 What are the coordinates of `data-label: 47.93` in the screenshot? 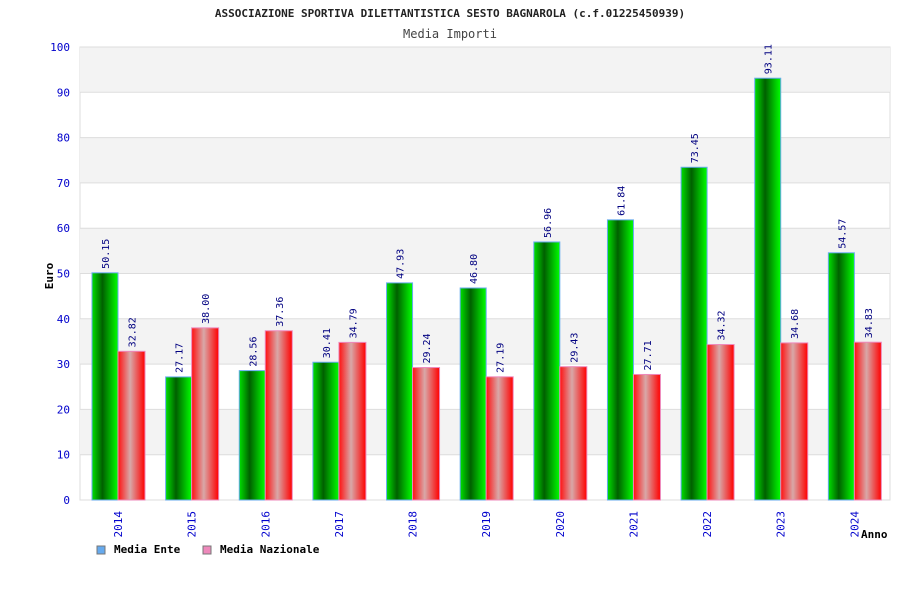 It's located at (401, 264).